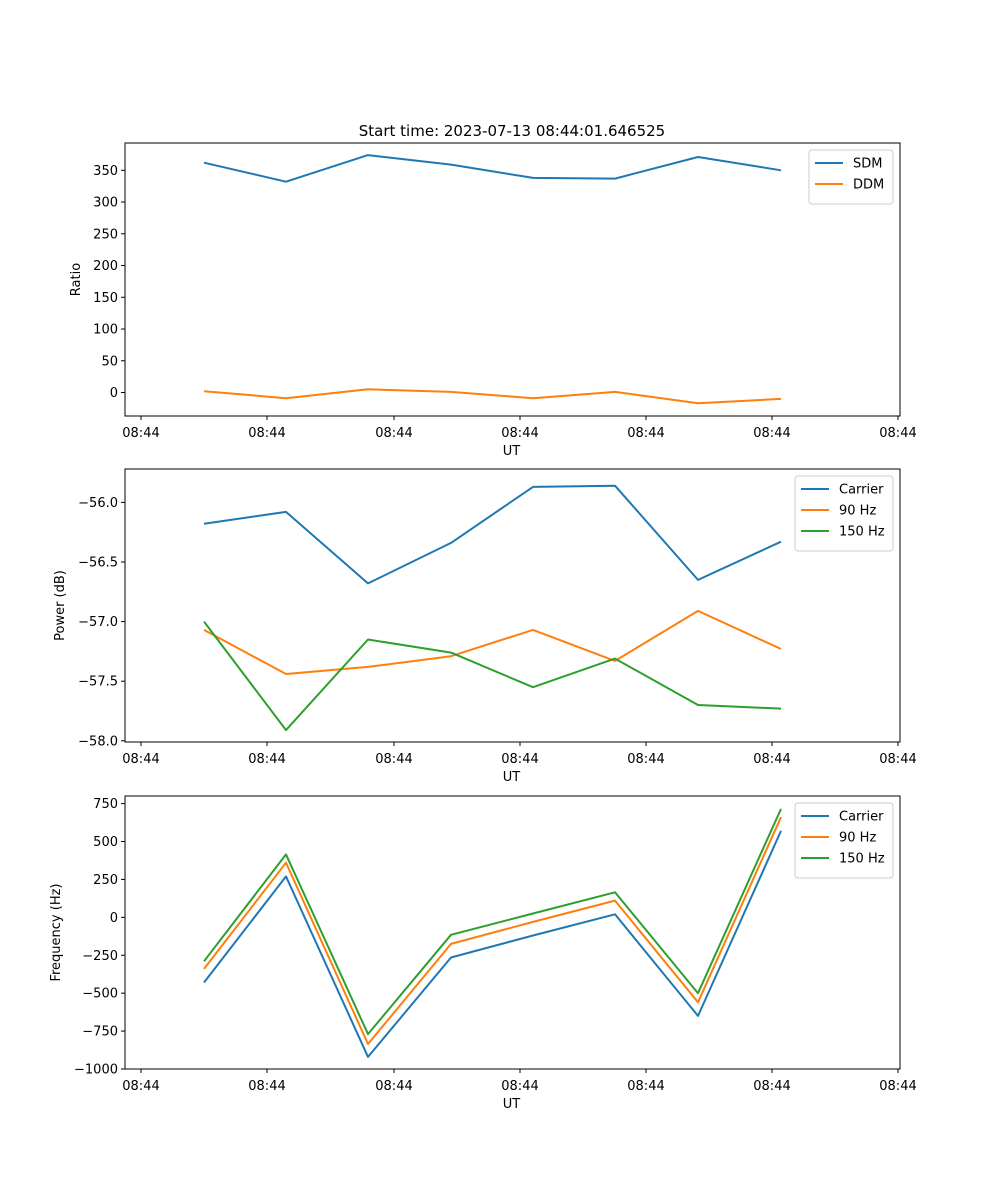 The height and width of the screenshot is (1200, 1000). What do you see at coordinates (109, 361) in the screenshot?
I see `y-tick-label: 50` at bounding box center [109, 361].